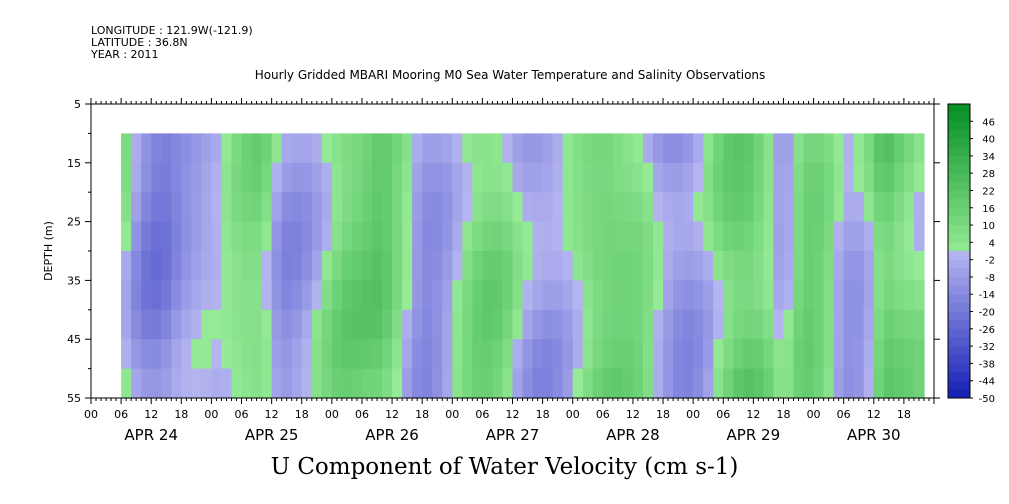  Describe the element at coordinates (77, 104) in the screenshot. I see `y-tick-label: 5` at that location.